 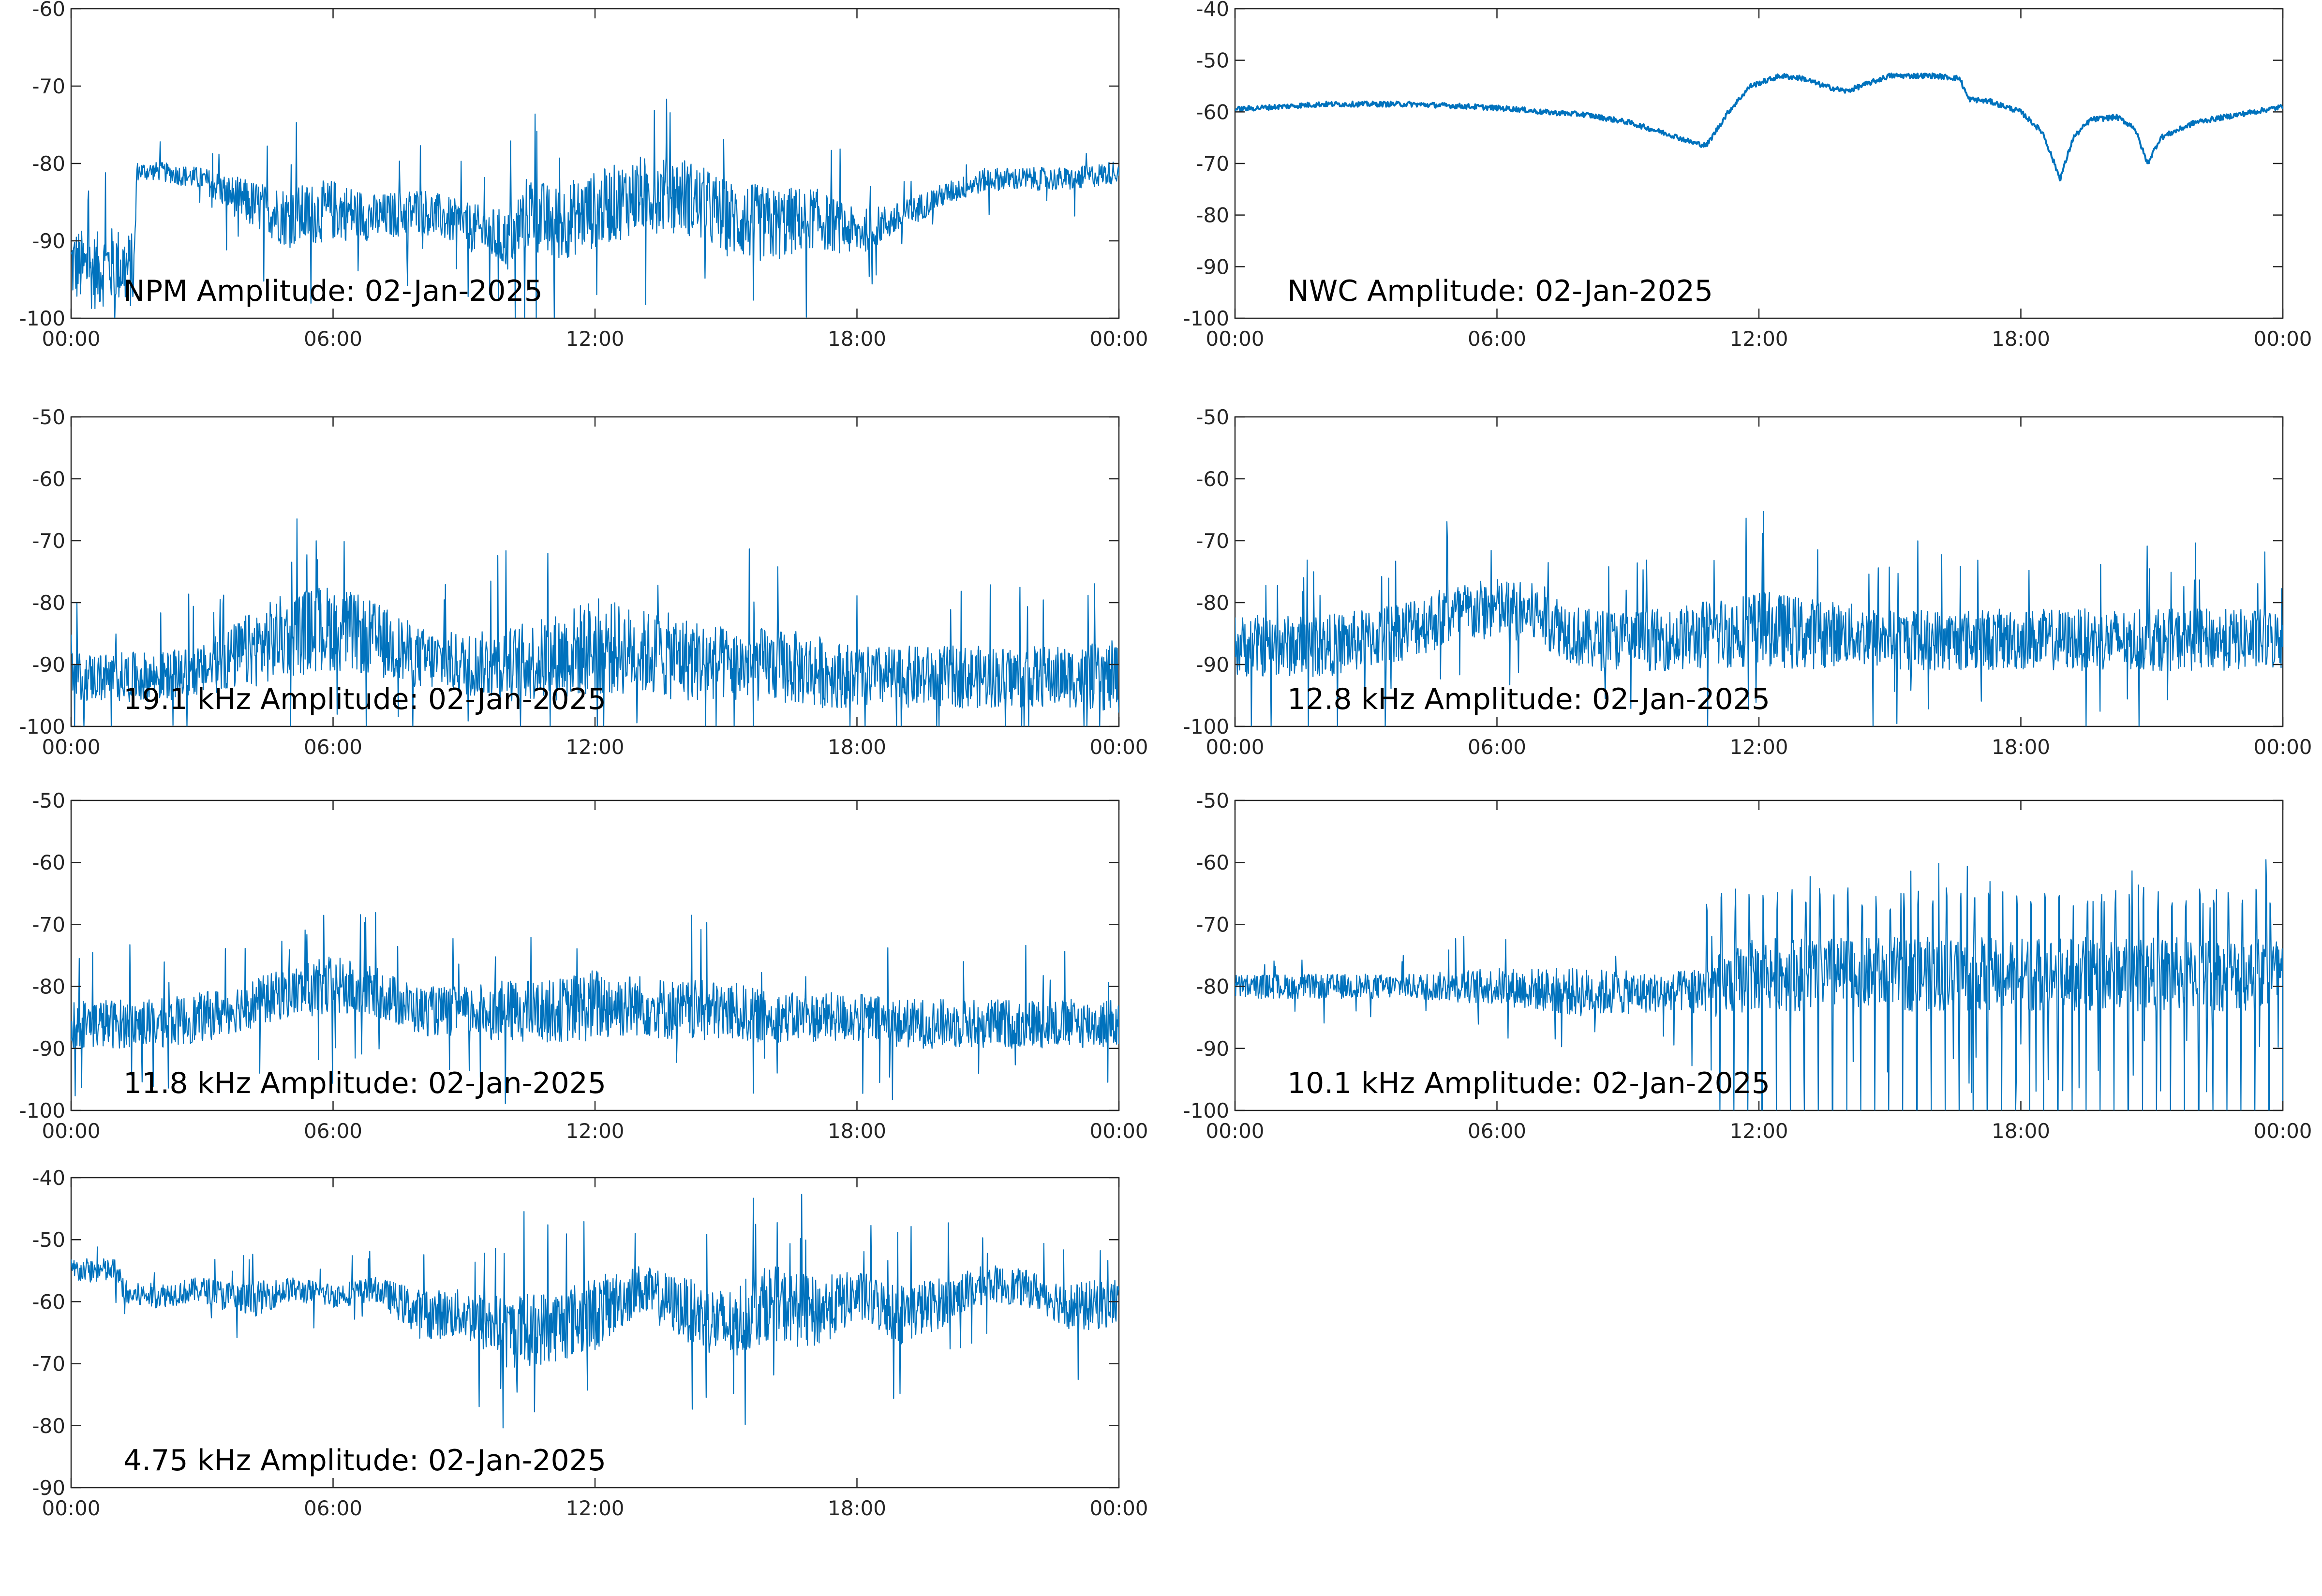 What do you see at coordinates (1500, 291) in the screenshot?
I see `panel-annotation: NWC Amplitude: 02-Jan-2025` at bounding box center [1500, 291].